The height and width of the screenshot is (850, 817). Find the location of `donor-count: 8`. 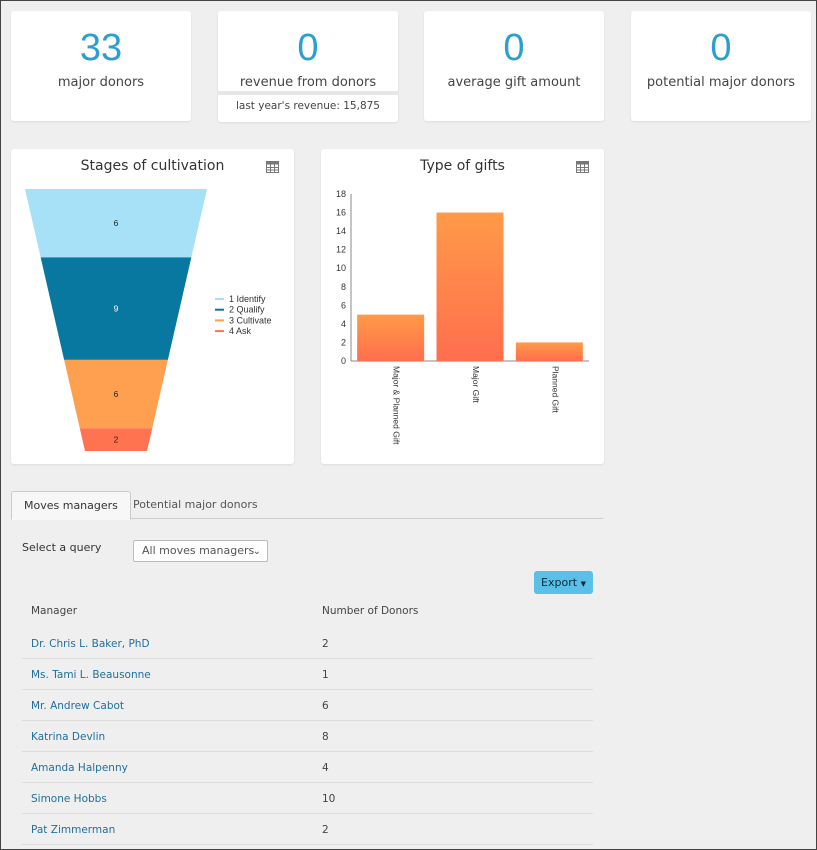

donor-count: 8 is located at coordinates (325, 737).